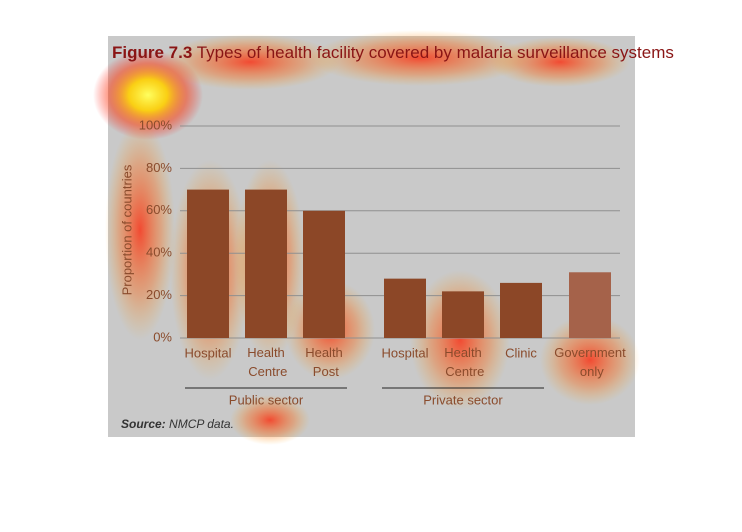 Image resolution: width=742 pixels, height=532 pixels. I want to click on y-axis-label: Proportion of countries, so click(126, 229).